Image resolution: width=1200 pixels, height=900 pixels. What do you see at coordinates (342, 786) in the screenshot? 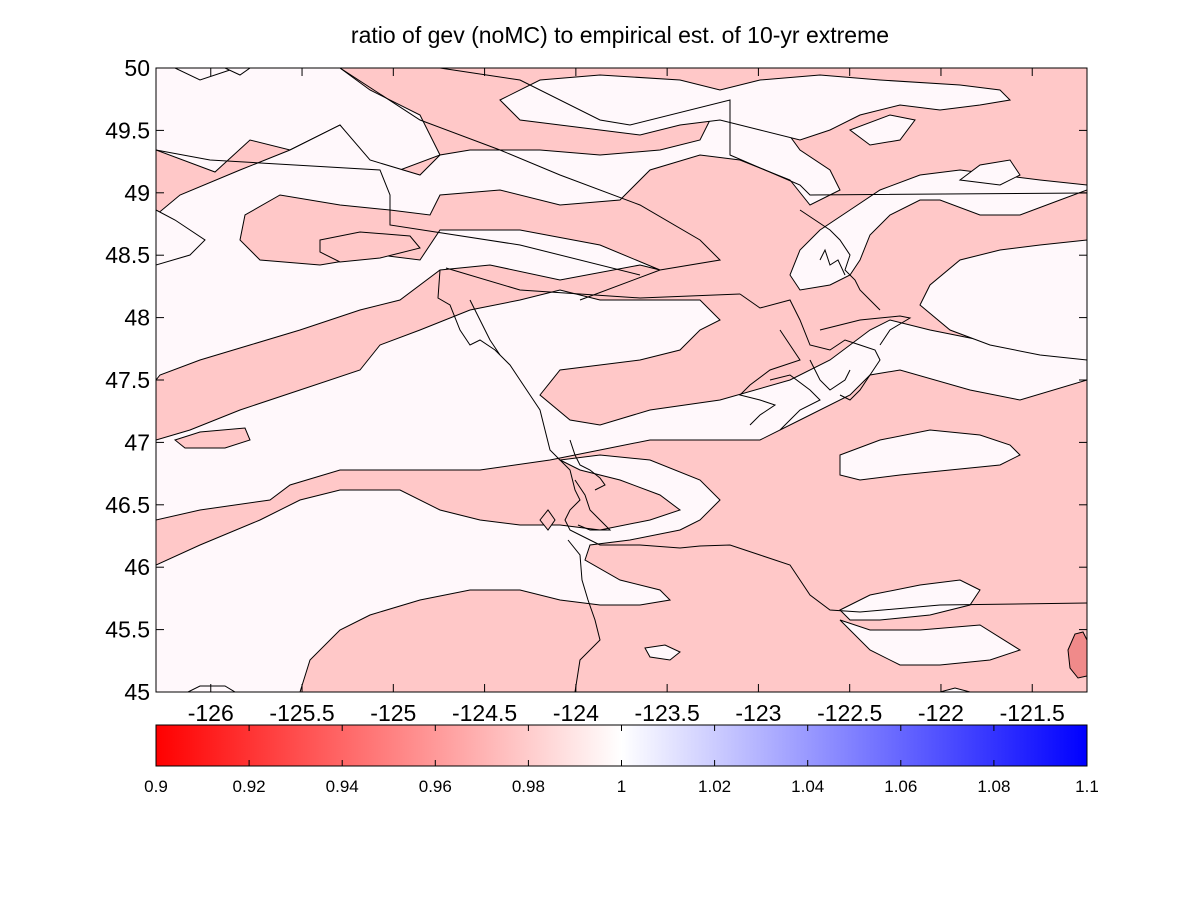
I see `colorbar-tick-label: 0.94` at bounding box center [342, 786].